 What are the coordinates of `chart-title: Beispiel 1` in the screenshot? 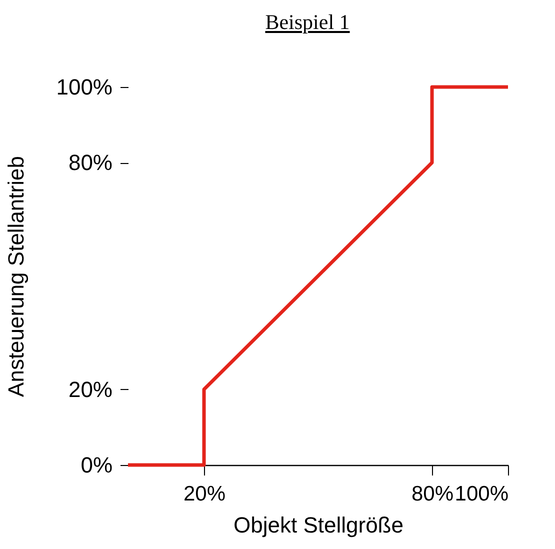 It's located at (307, 22).